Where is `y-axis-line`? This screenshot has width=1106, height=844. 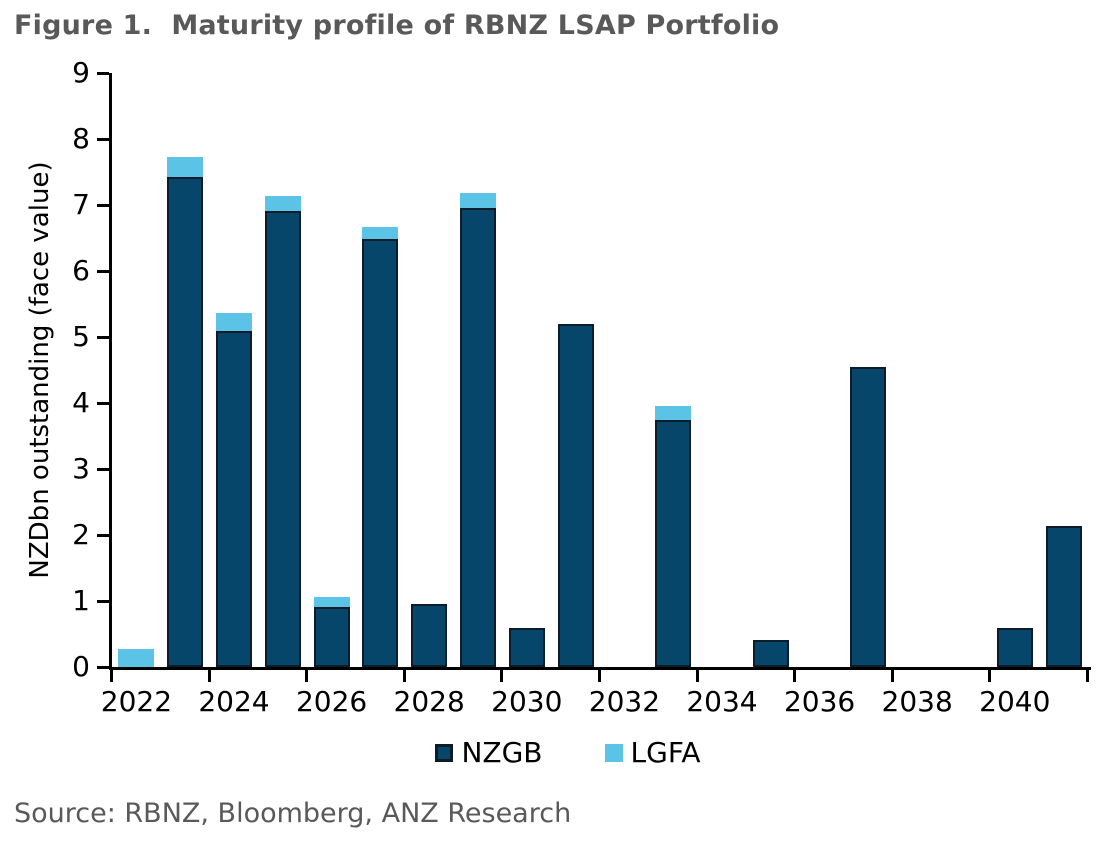
y-axis-line is located at coordinates (110, 371).